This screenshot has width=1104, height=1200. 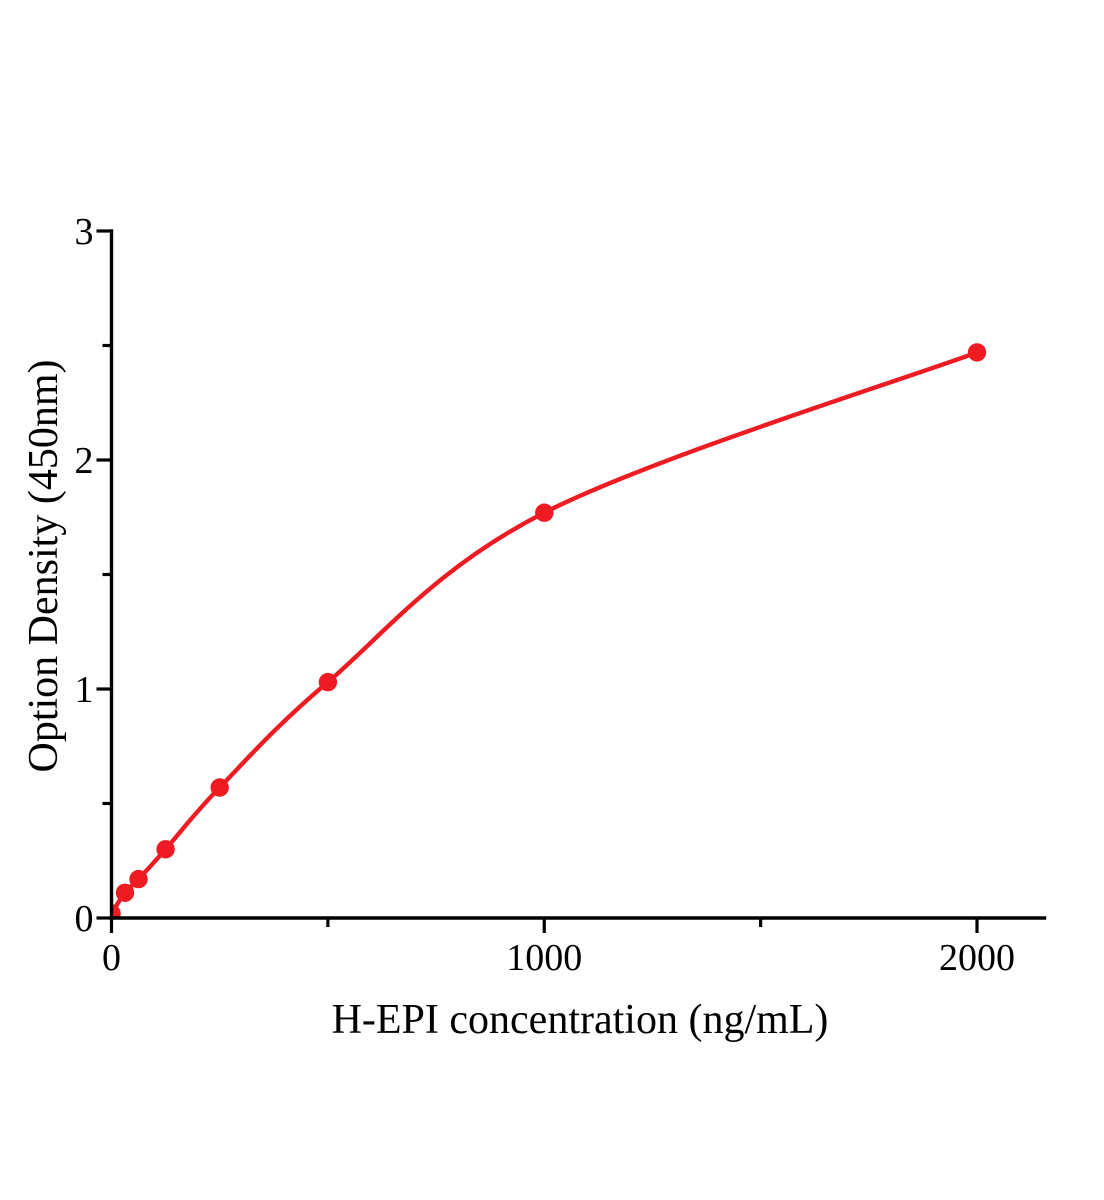 I want to click on x-axis-title: H-EPI concentration (ng/mL), so click(x=580, y=1020).